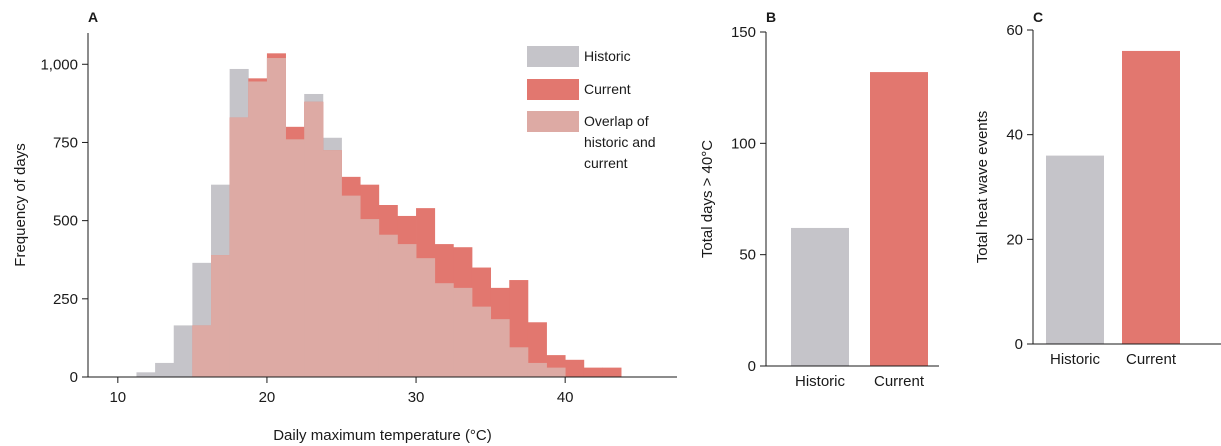 This screenshot has width=1221, height=446. I want to click on y-tick-label: 20, so click(1014, 239).